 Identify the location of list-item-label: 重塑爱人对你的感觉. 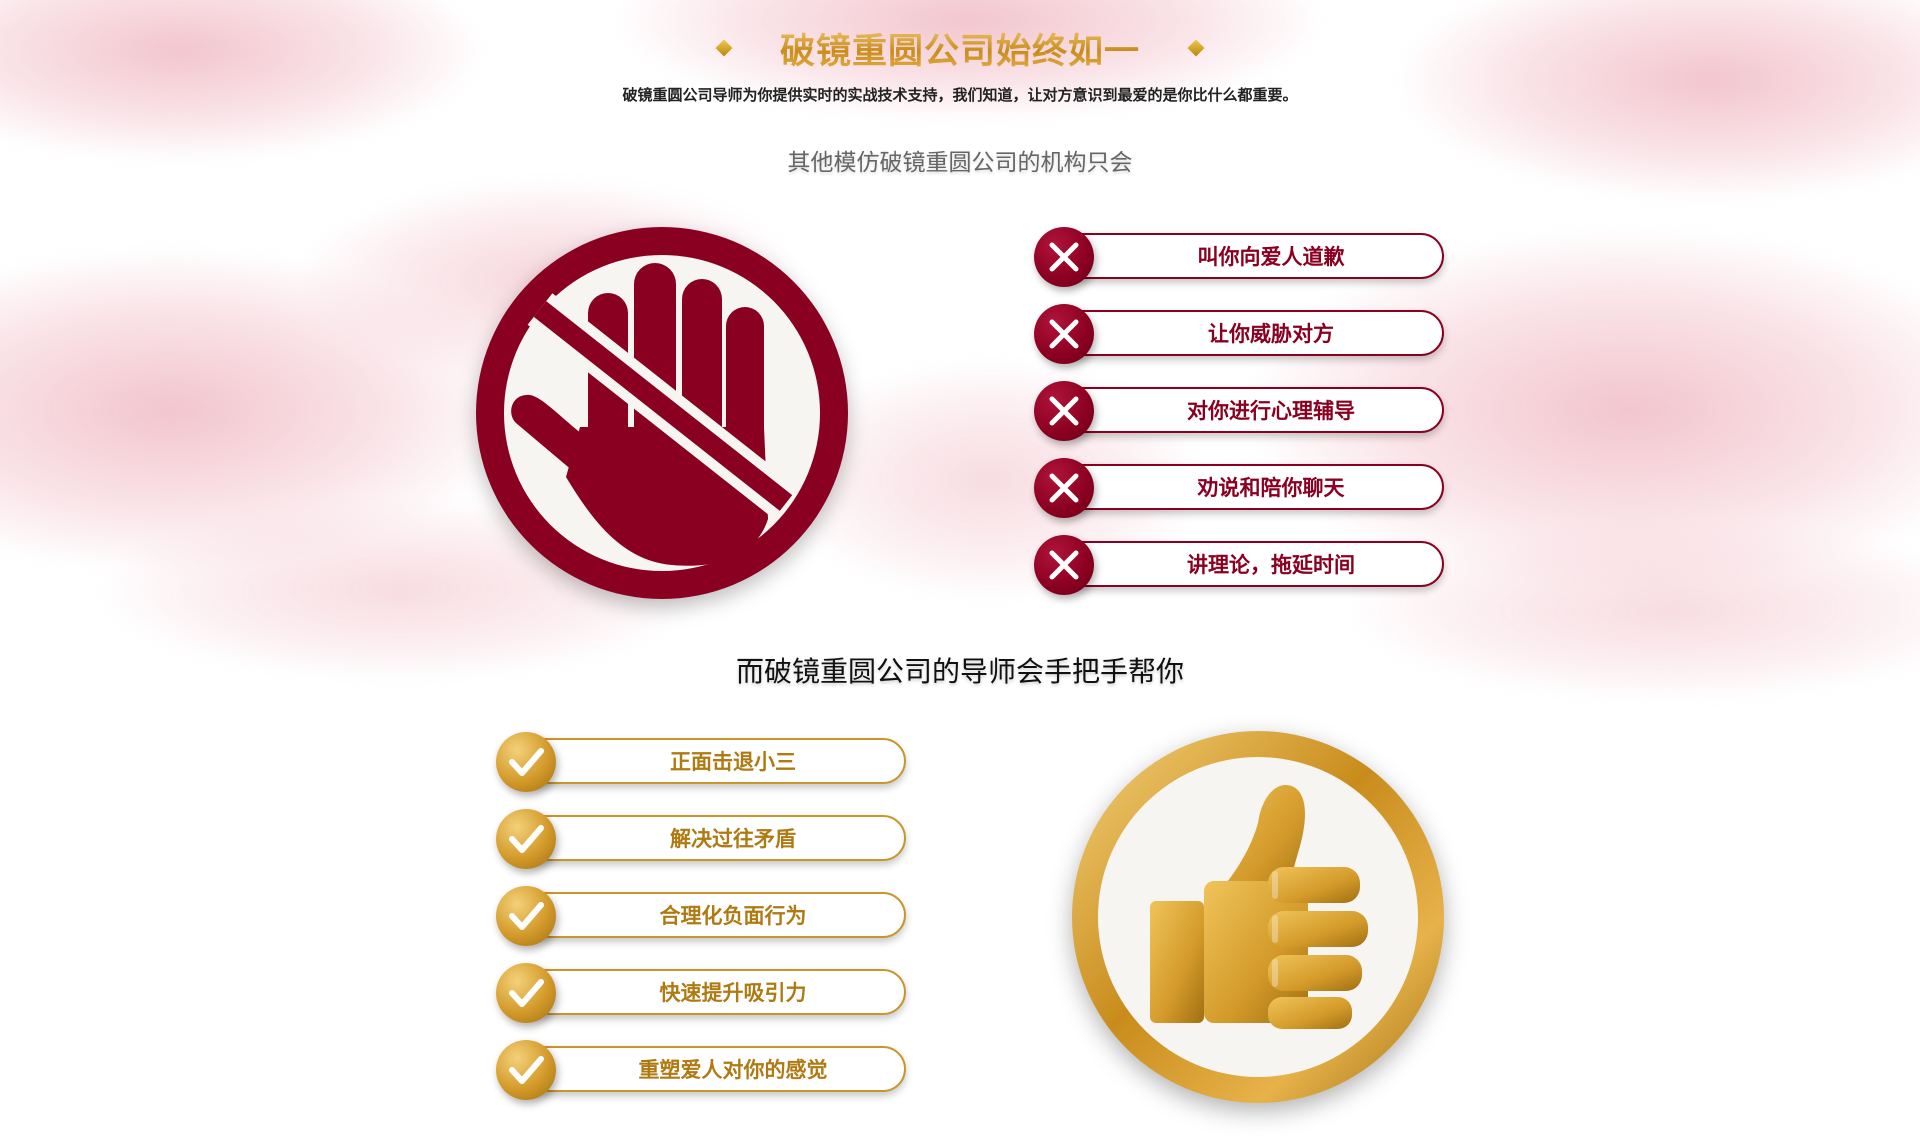
(713, 1069).